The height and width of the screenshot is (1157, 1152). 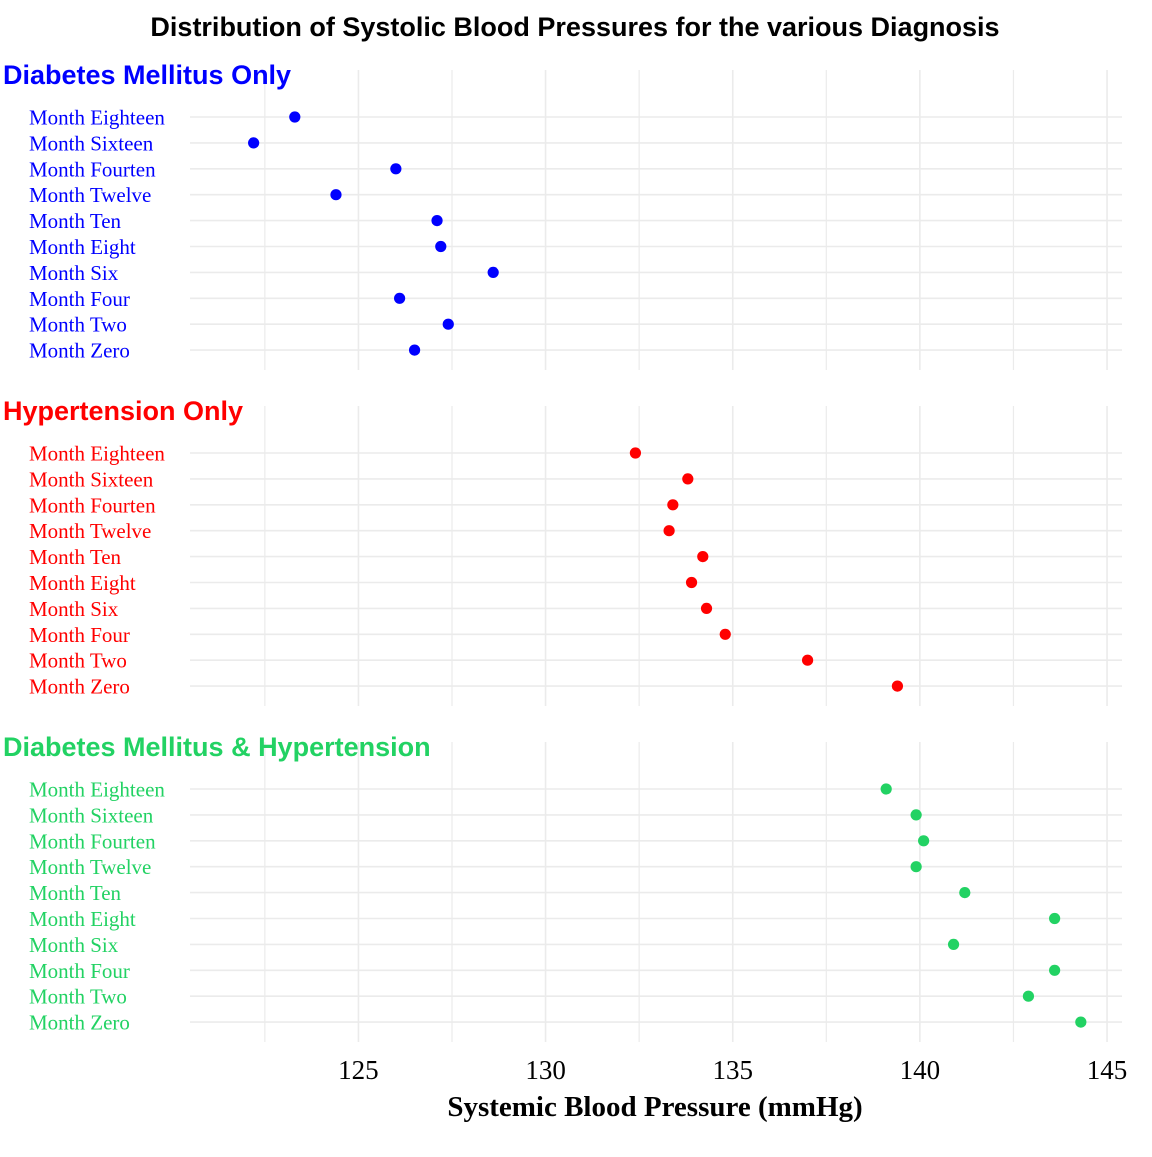 I want to click on x-tick-label: 135, so click(x=732, y=1070).